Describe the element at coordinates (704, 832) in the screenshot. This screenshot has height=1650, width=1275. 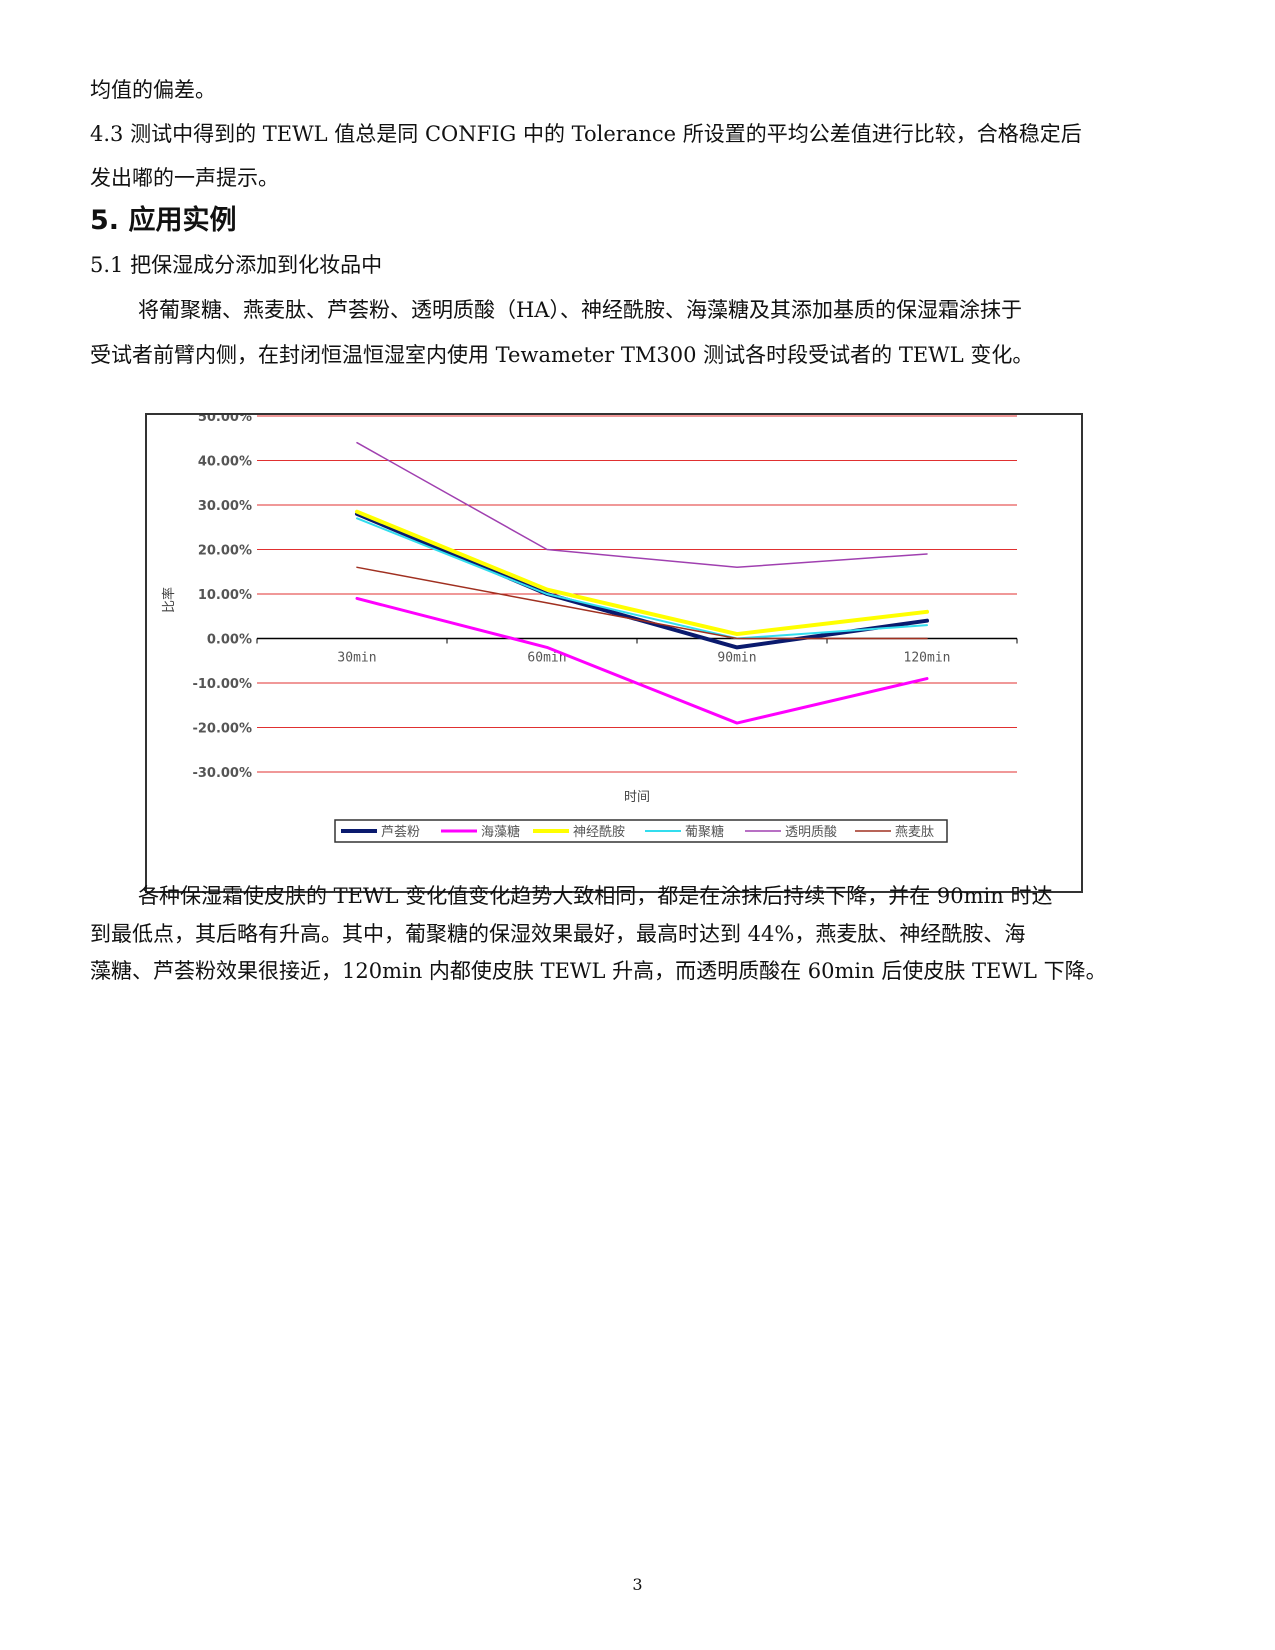
I see `legend-label: 葡聚糖` at that location.